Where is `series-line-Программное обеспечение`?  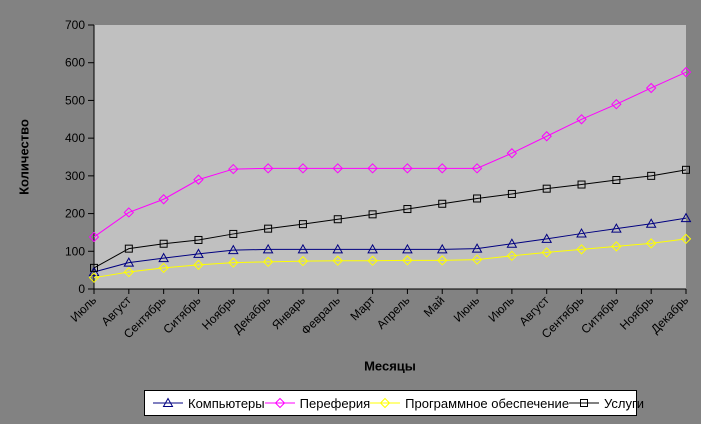 series-line-Программное обеспечение is located at coordinates (390, 258).